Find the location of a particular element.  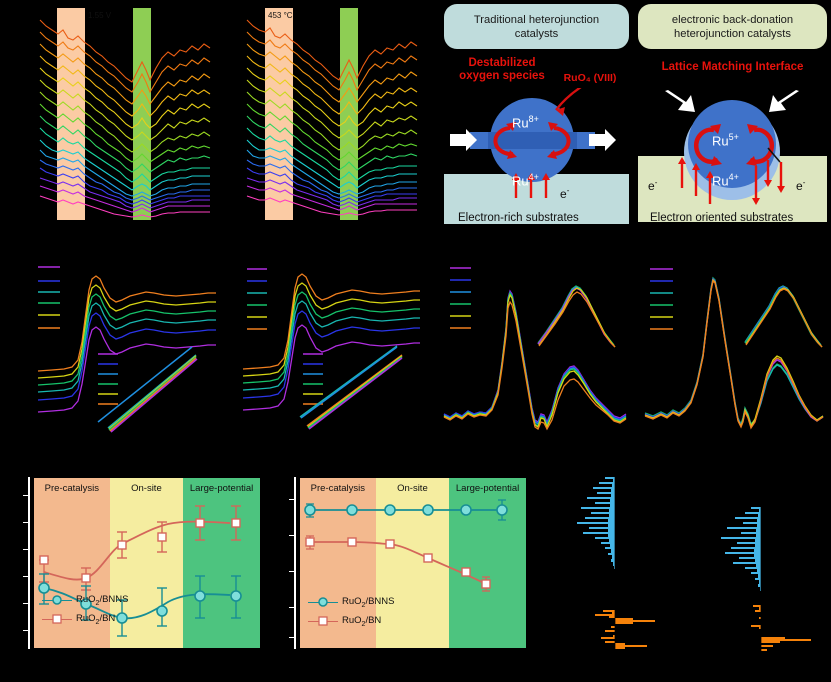

schematic-left-graphic is located at coordinates (536, 156).